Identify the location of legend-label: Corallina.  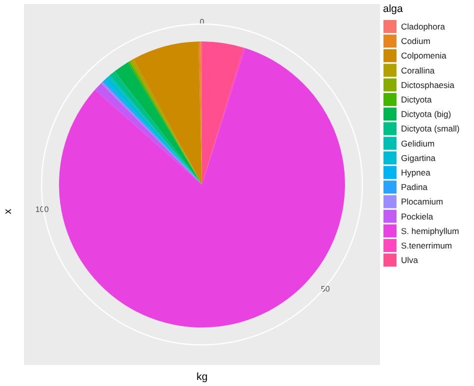
(418, 70).